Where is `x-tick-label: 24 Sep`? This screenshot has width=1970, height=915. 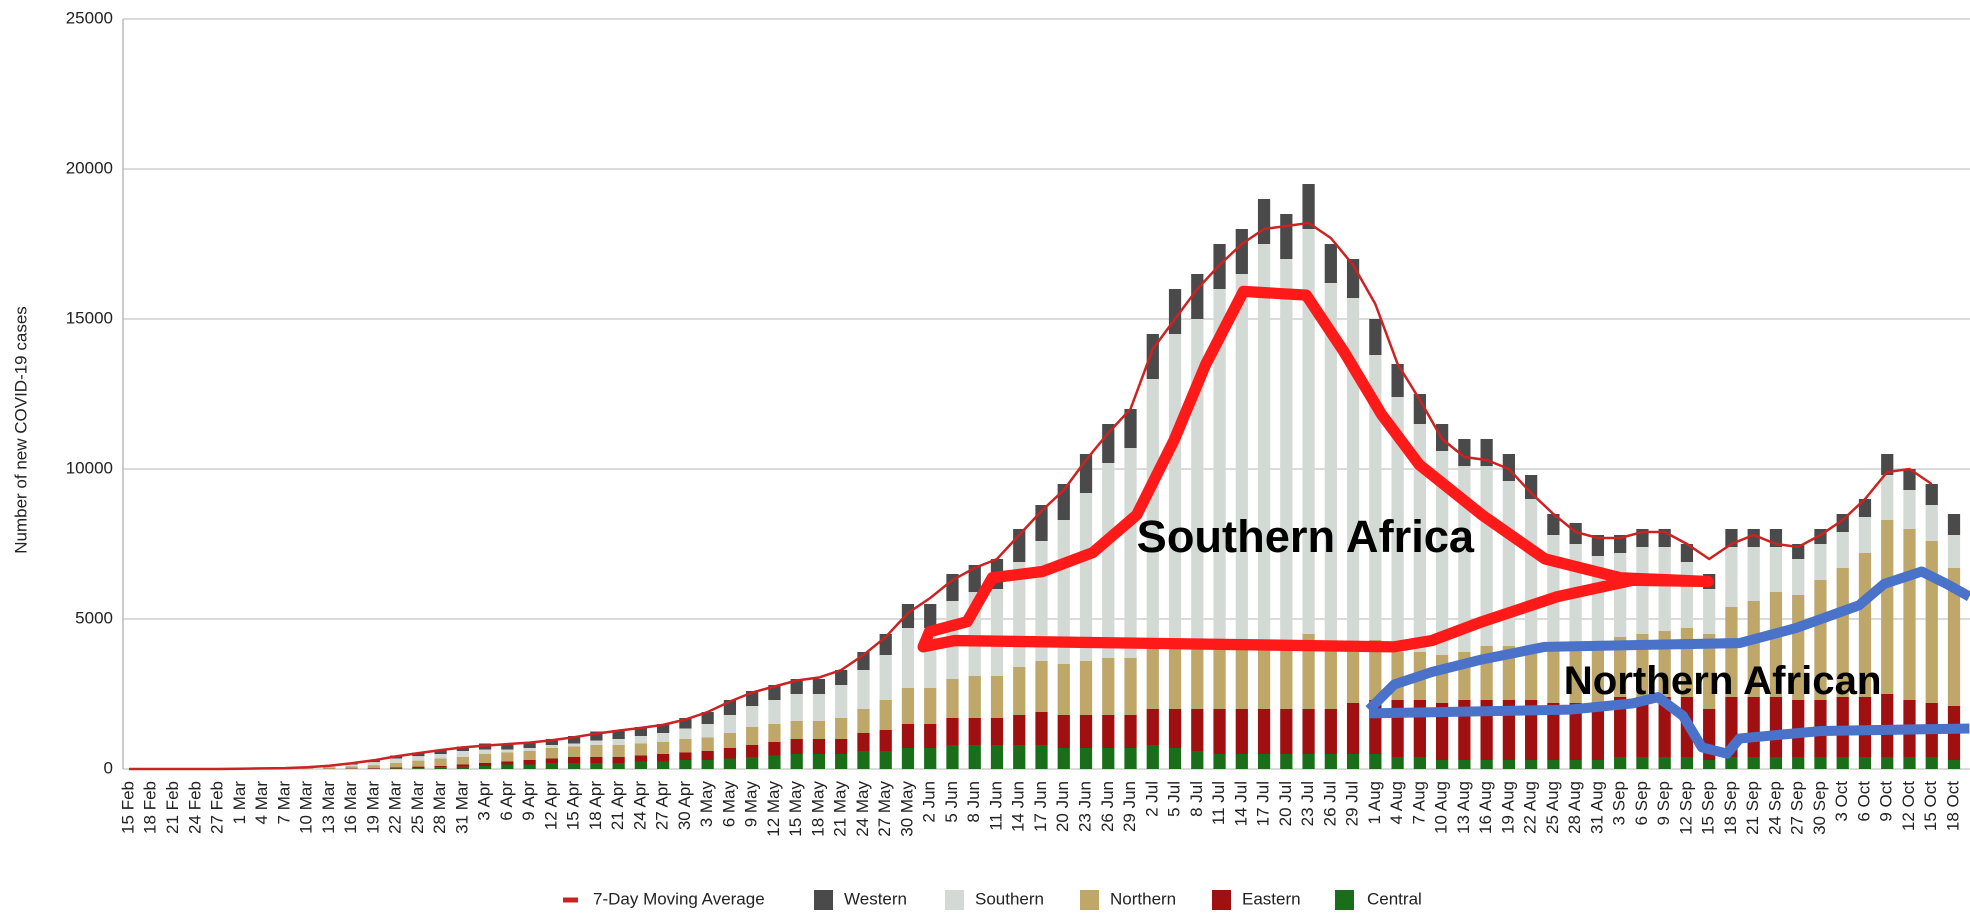 x-tick-label: 24 Sep is located at coordinates (1774, 808).